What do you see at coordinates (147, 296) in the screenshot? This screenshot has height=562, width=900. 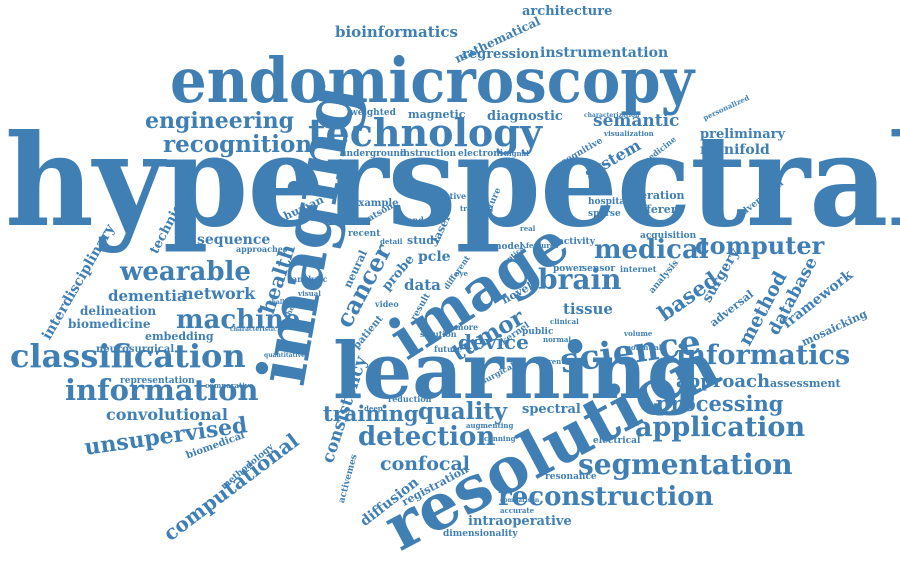 I see `cloud-word: dementia` at bounding box center [147, 296].